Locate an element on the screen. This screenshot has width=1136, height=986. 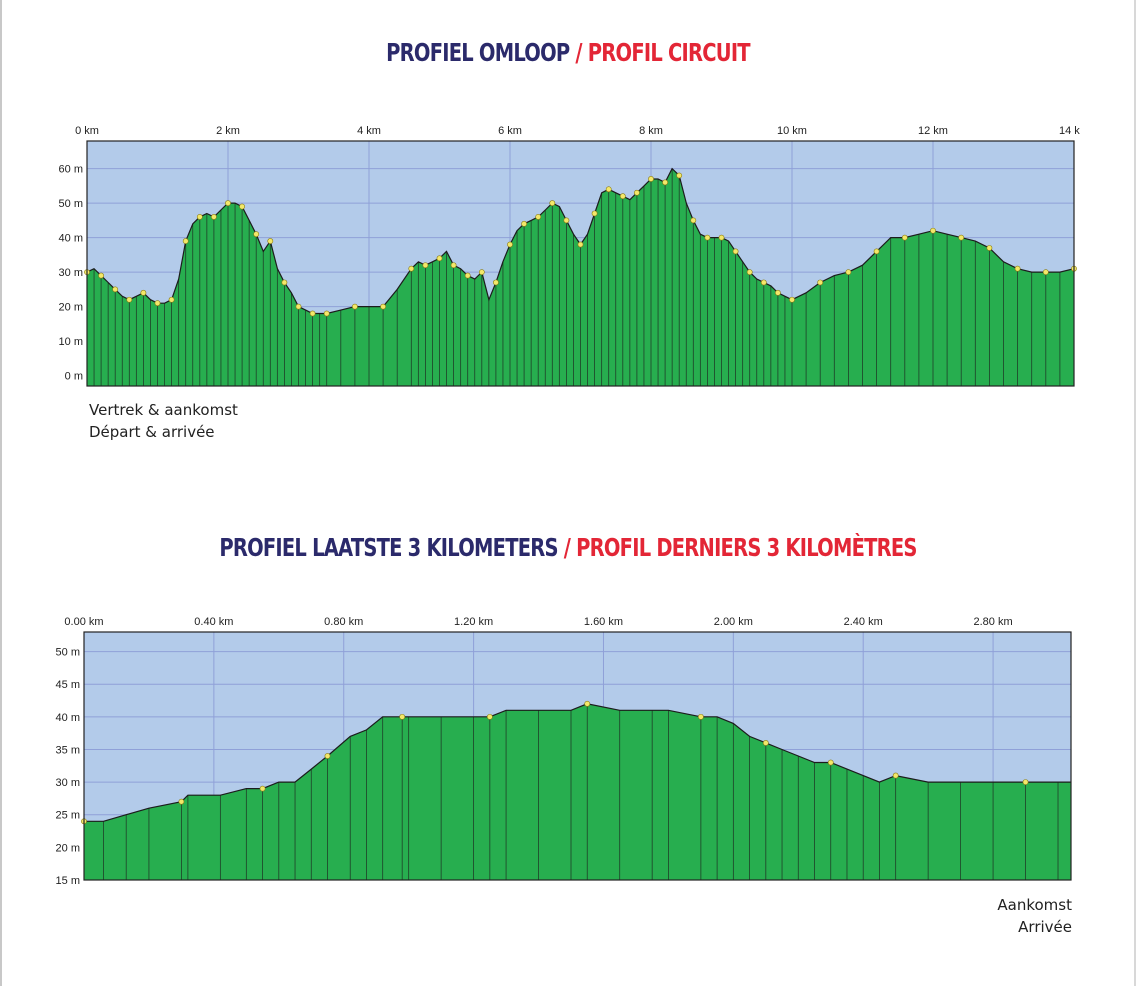
x-tick-label: 2 km is located at coordinates (228, 131).